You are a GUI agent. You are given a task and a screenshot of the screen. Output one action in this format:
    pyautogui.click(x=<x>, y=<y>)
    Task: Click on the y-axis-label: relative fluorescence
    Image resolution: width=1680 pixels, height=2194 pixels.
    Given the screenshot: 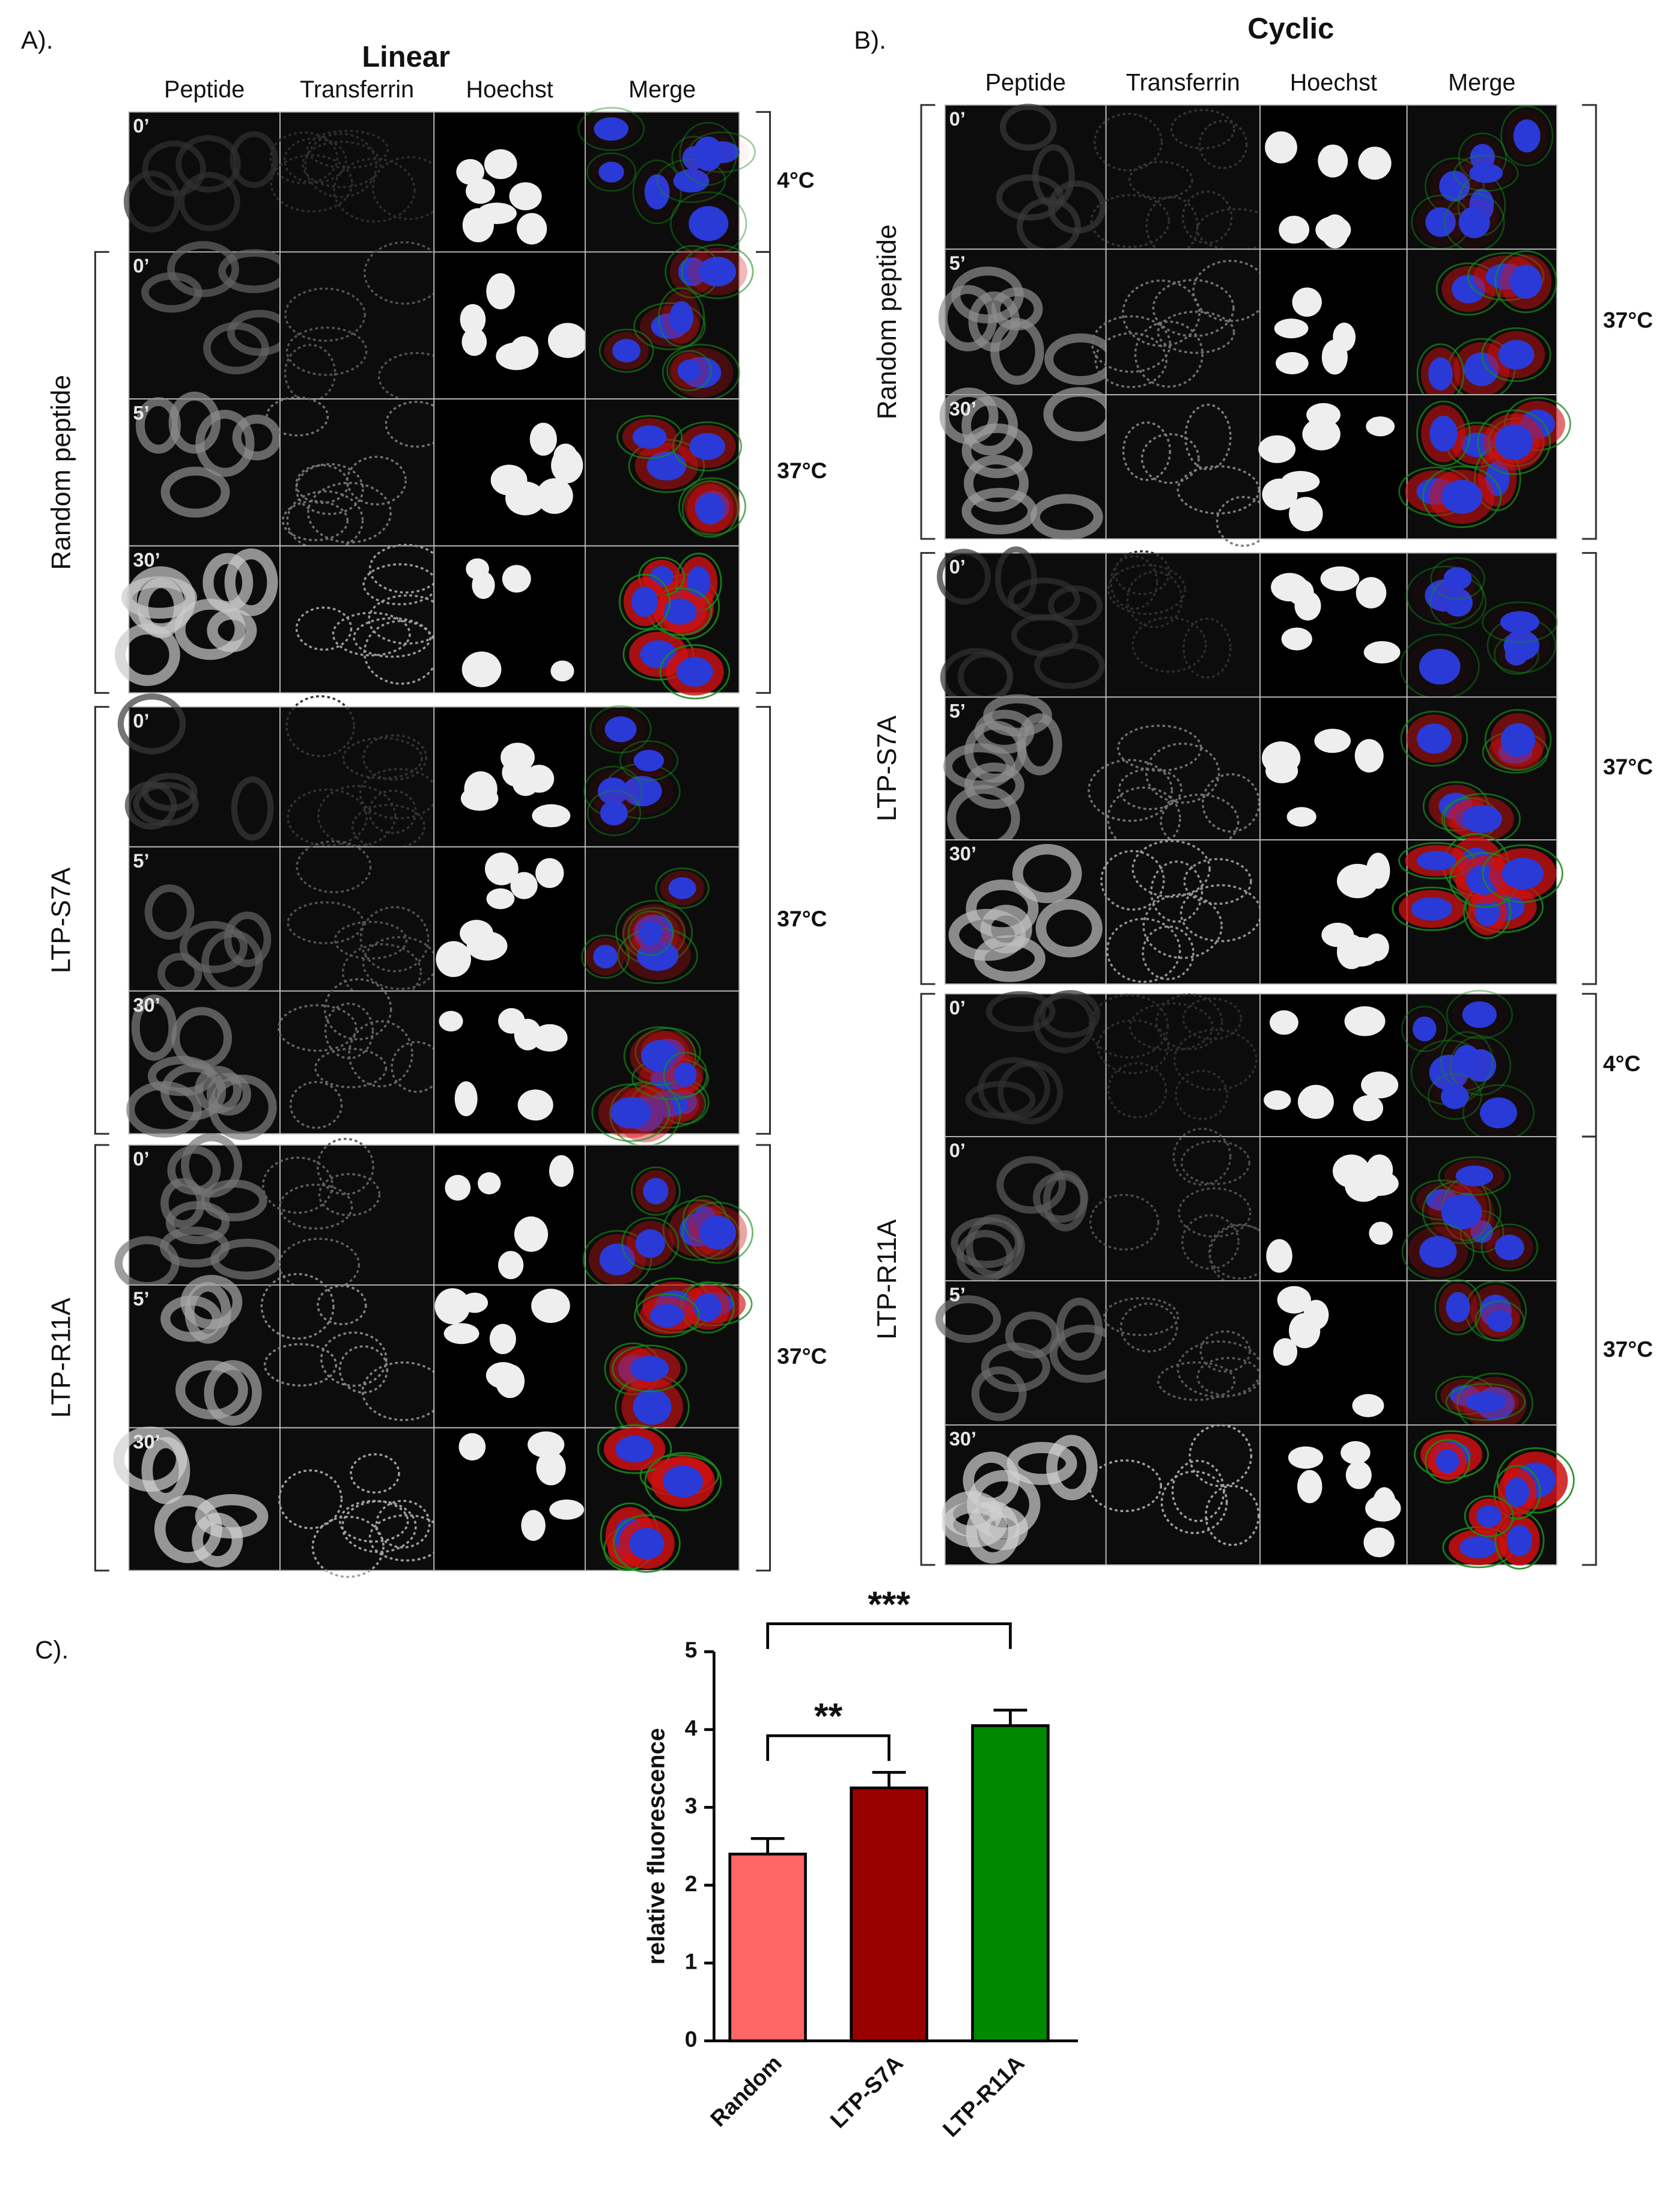 What is the action you would take?
    pyautogui.click(x=657, y=1846)
    